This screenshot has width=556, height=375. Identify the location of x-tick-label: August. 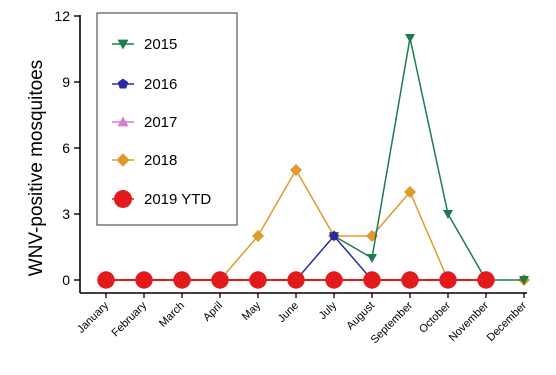
(360, 316).